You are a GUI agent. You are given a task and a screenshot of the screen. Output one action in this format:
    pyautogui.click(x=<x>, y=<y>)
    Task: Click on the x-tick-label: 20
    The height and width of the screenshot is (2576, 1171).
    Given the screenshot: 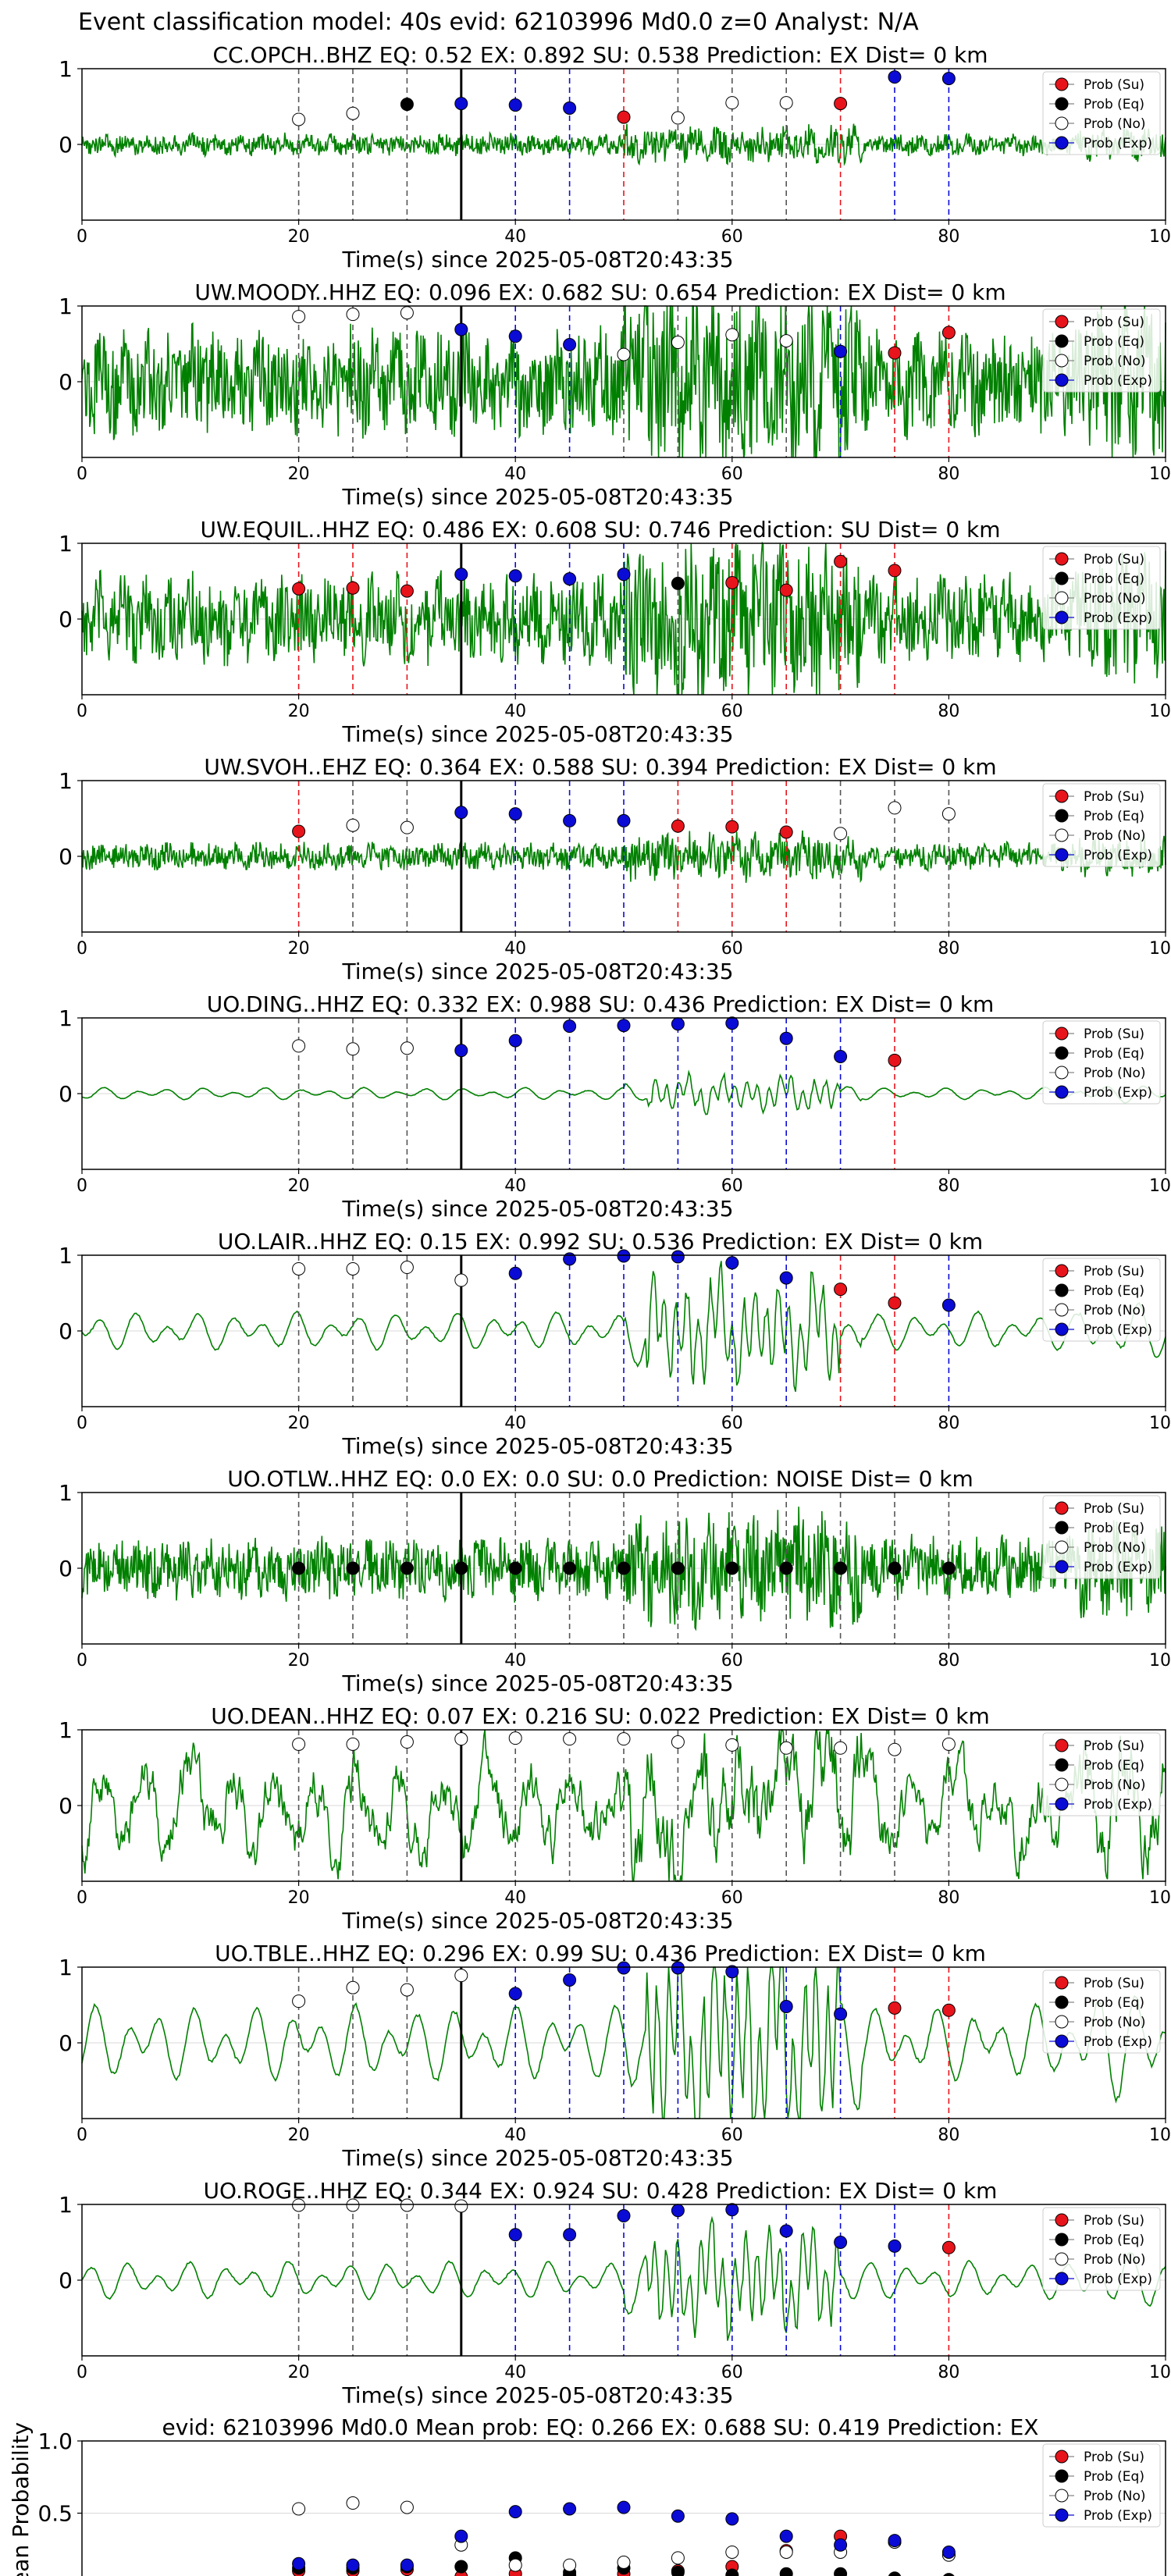 What is the action you would take?
    pyautogui.click(x=299, y=949)
    